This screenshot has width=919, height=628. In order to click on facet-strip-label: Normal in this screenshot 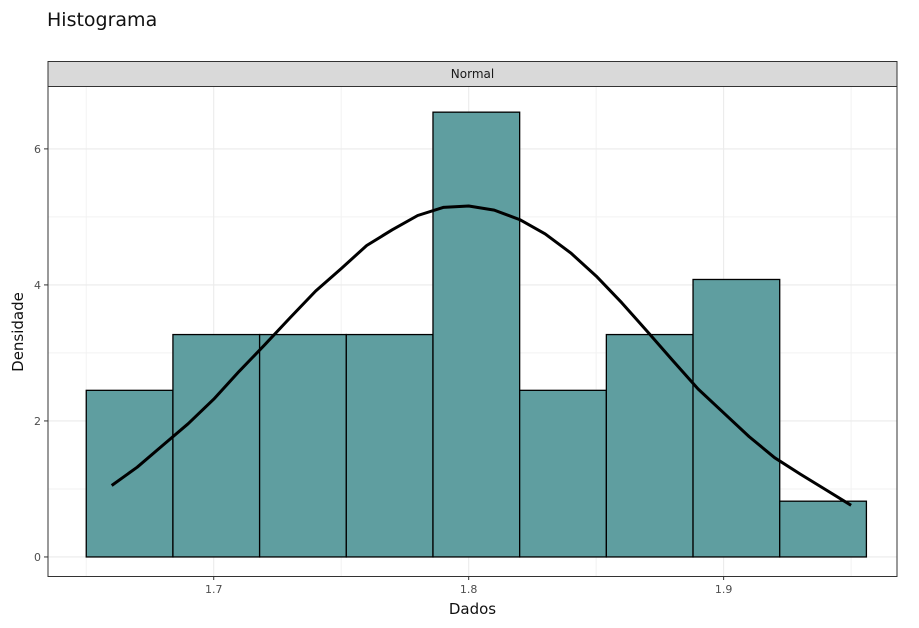, I will do `click(472, 74)`.